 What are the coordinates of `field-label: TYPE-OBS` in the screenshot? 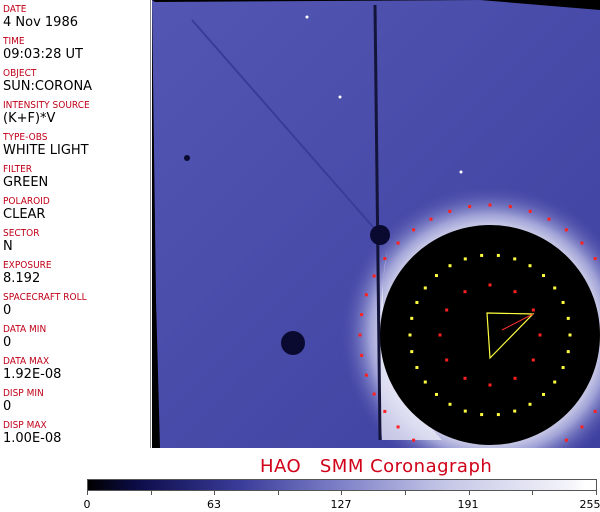 It's located at (25, 137).